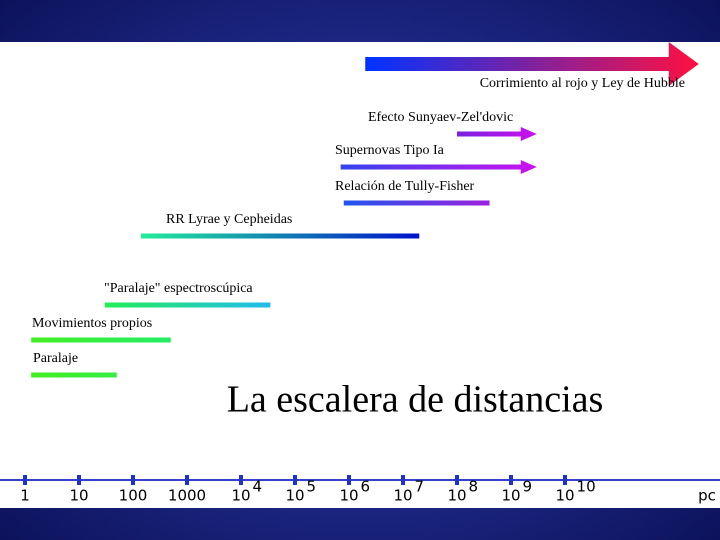 The height and width of the screenshot is (540, 720). I want to click on range-label: Supernovas Tipo Ia, so click(390, 150).